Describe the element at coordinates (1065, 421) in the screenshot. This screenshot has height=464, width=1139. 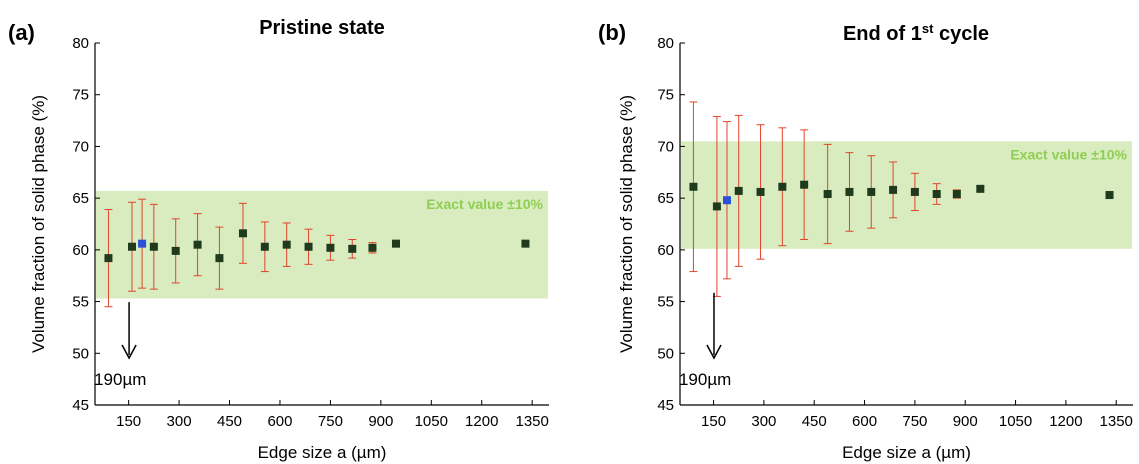
I see `chart-2-x-tick-label: 1200` at that location.